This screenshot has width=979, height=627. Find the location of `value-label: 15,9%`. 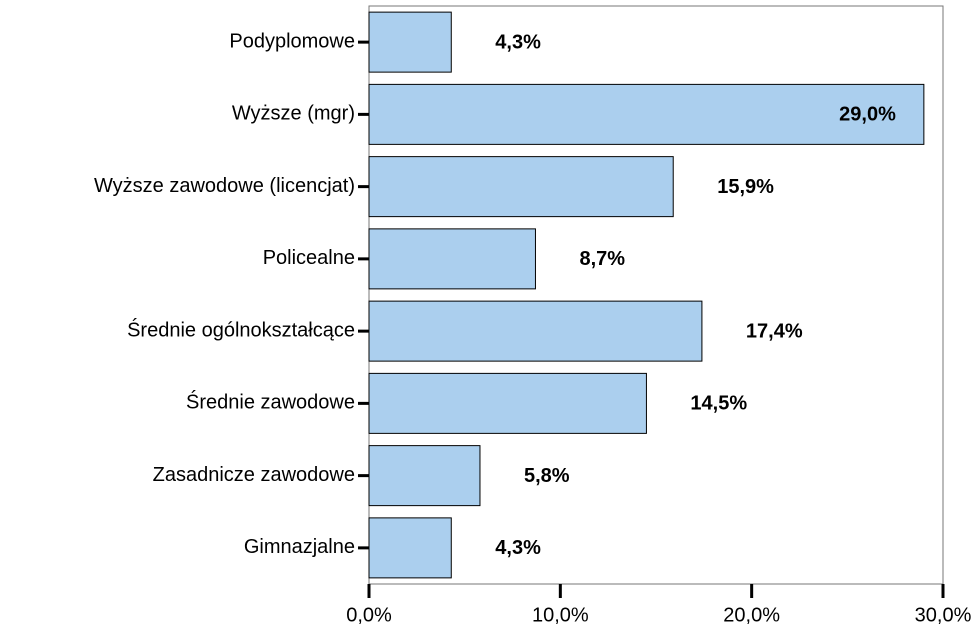

value-label: 15,9% is located at coordinates (745, 187).